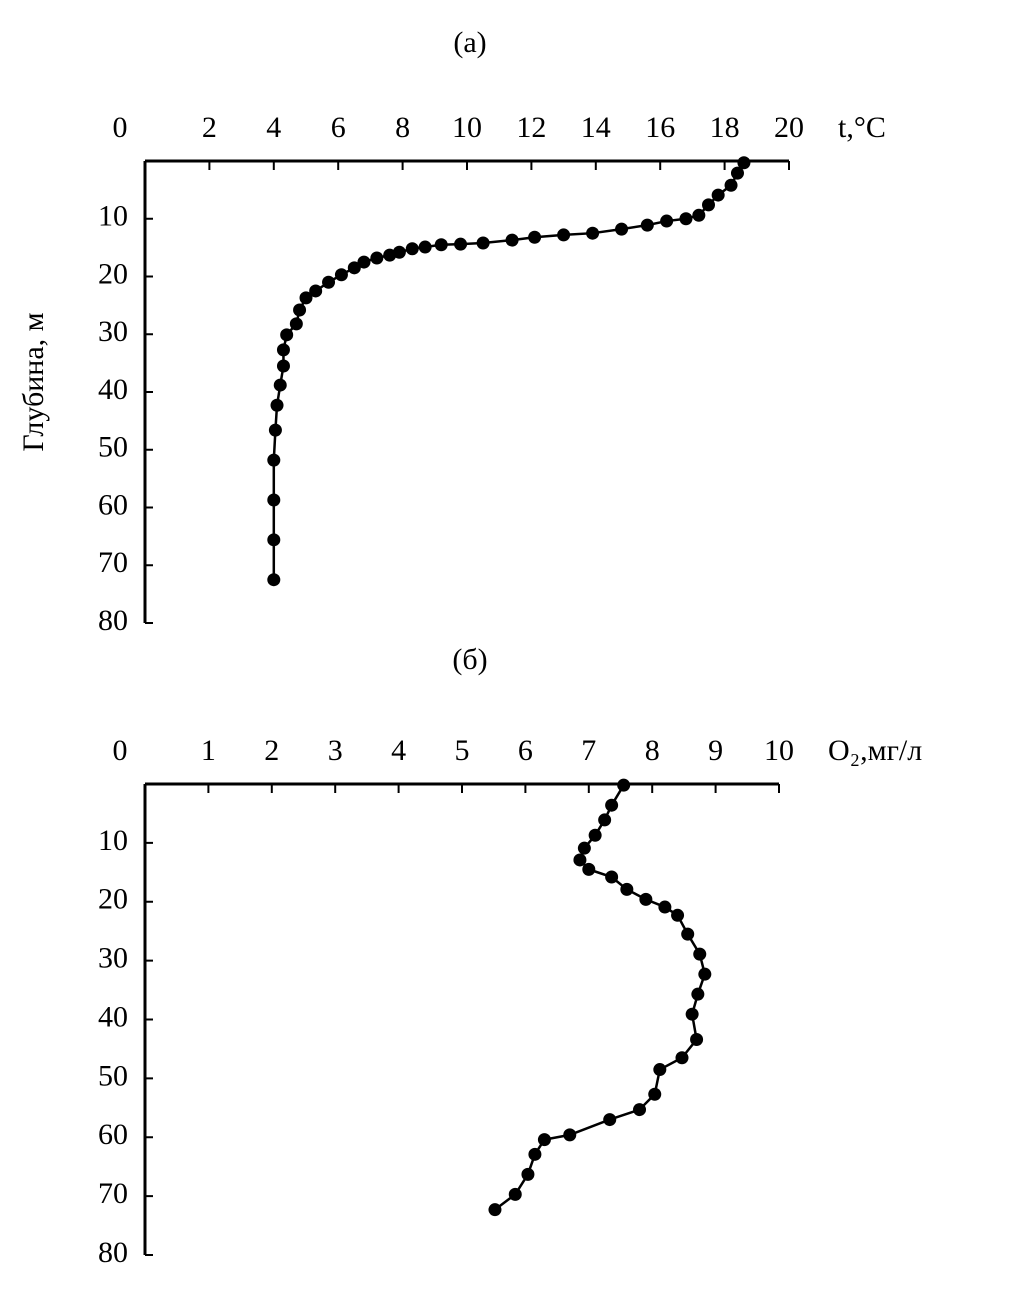 This screenshot has width=1009, height=1296. What do you see at coordinates (208, 750) in the screenshot?
I see `x-tick-label: 1` at bounding box center [208, 750].